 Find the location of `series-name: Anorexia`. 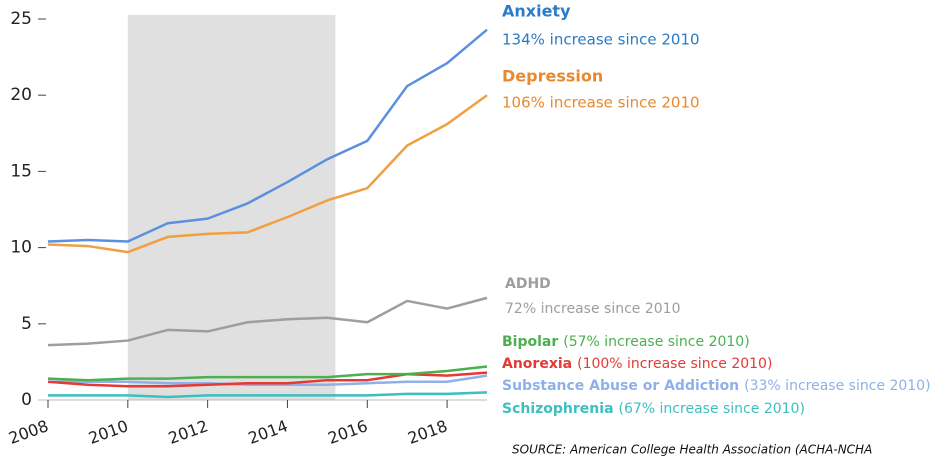

series-name: Anorexia is located at coordinates (537, 364).